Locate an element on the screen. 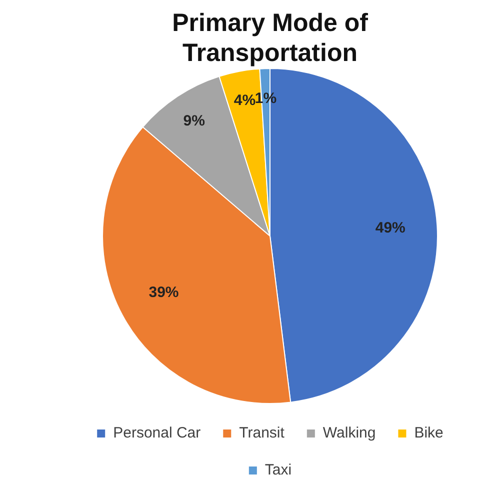  data-label: 9% is located at coordinates (194, 121).